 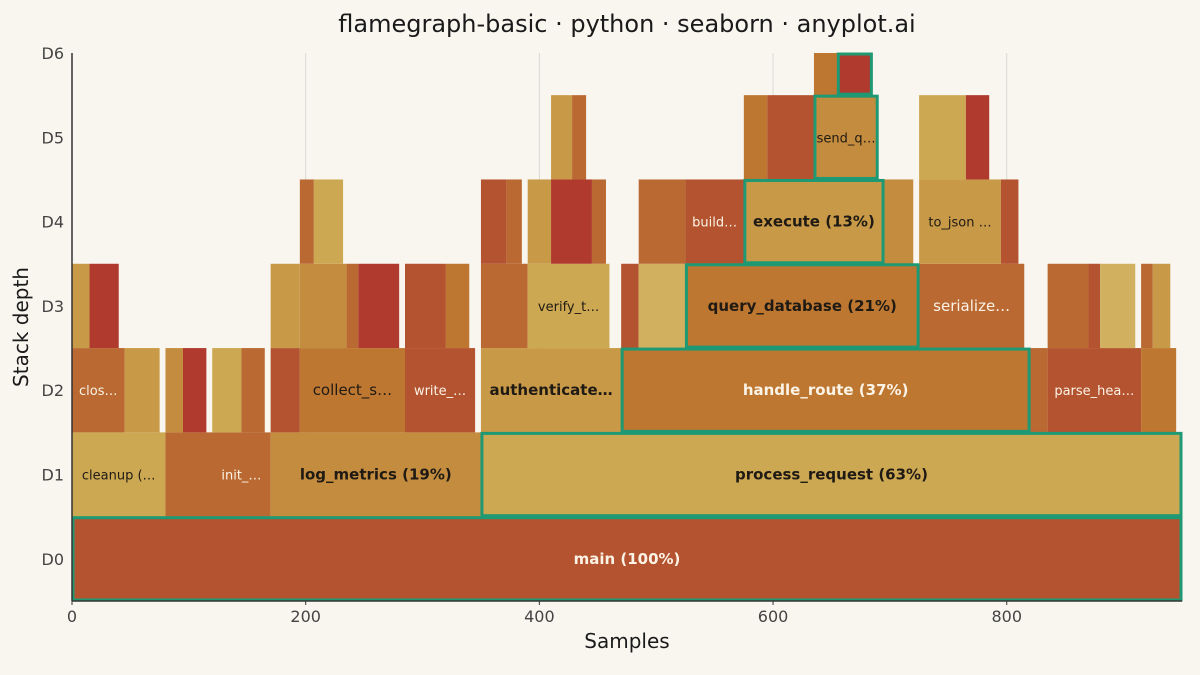 What do you see at coordinates (53, 306) in the screenshot?
I see `y-tick-label: D3` at bounding box center [53, 306].